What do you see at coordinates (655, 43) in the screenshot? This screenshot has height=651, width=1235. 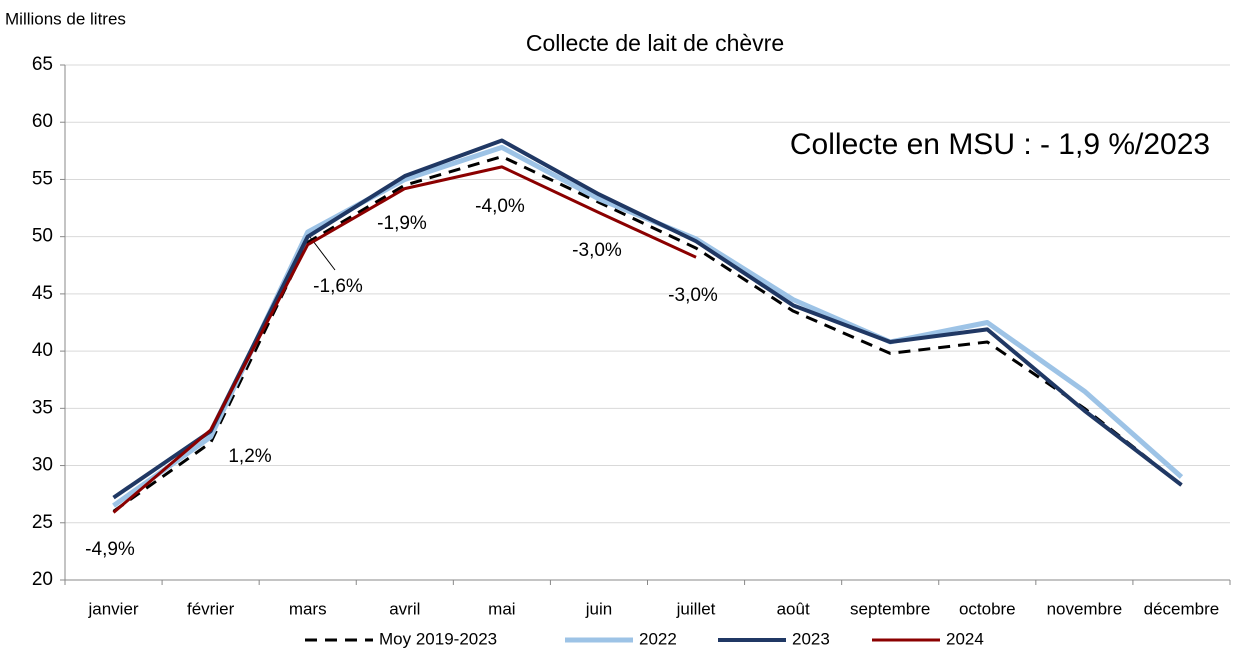 I see `chart-title: Collecte de lait de chèvre` at bounding box center [655, 43].